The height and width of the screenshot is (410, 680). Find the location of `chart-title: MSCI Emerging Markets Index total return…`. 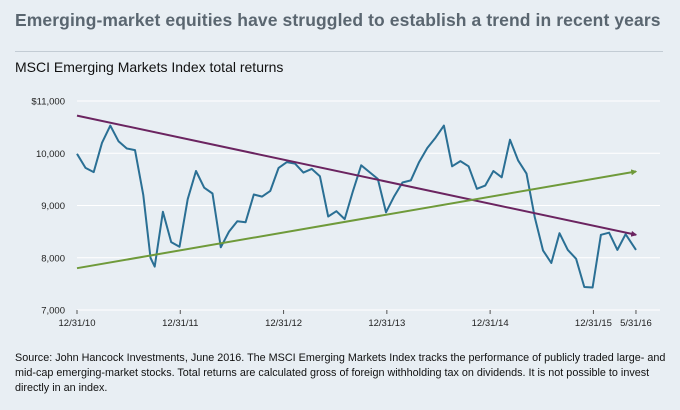

chart-title: MSCI Emerging Markets Index total return… is located at coordinates (149, 67).